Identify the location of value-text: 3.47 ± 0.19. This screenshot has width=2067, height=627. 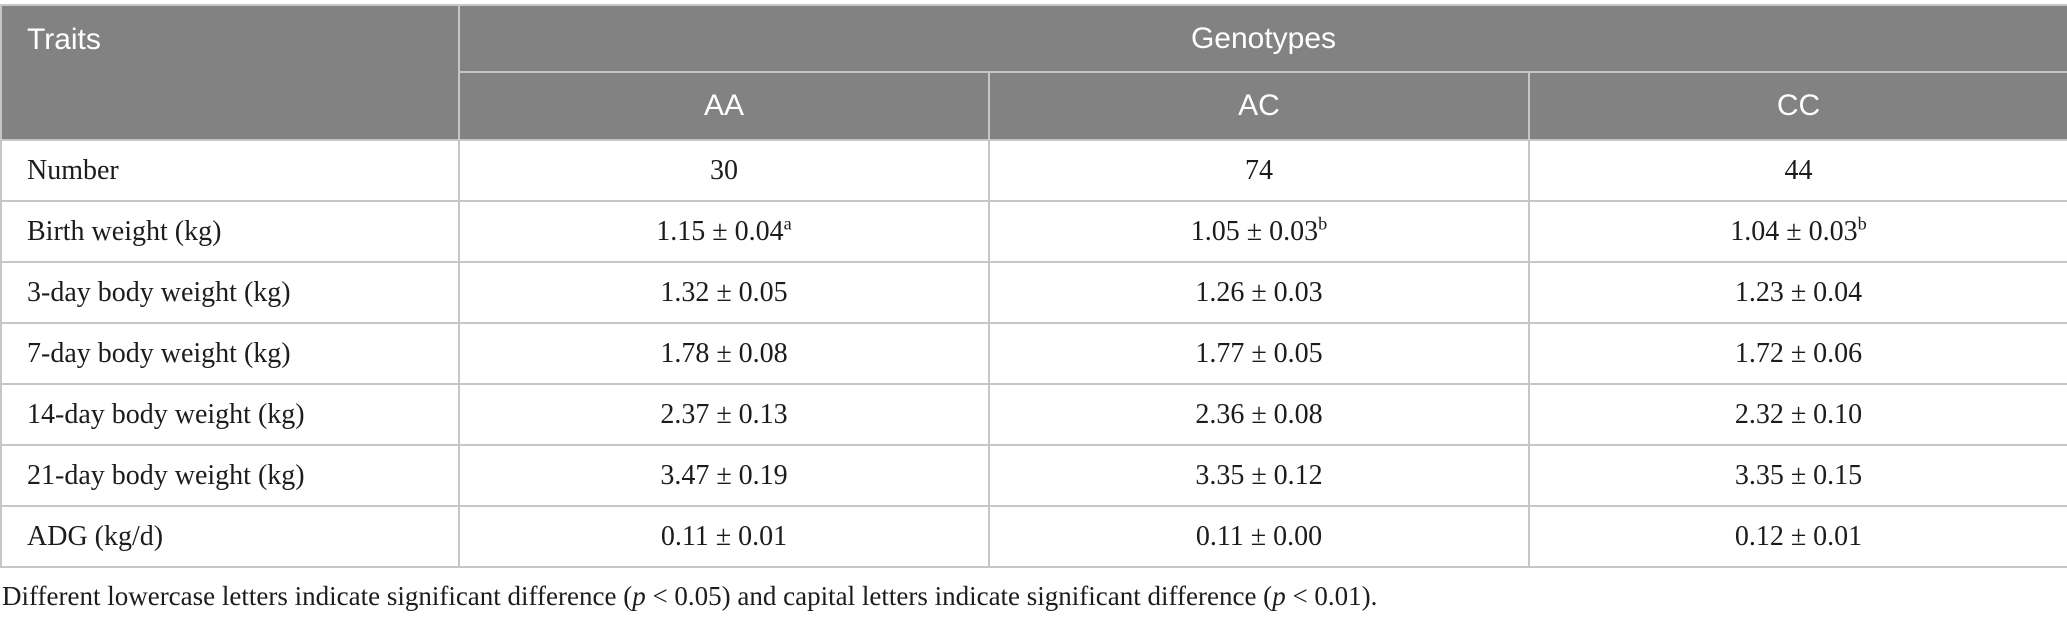
(724, 475).